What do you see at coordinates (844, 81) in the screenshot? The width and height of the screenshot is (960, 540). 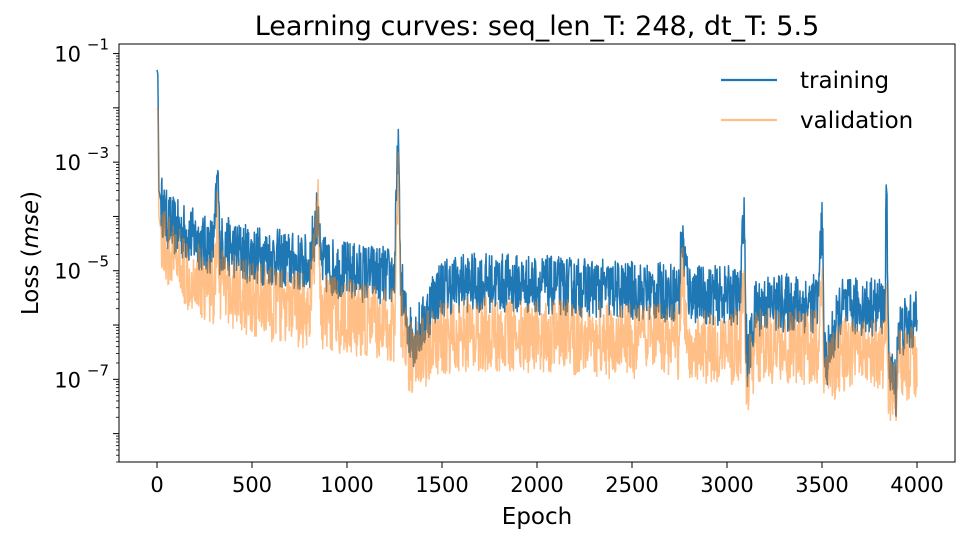 I see `legend-label-training: training` at bounding box center [844, 81].